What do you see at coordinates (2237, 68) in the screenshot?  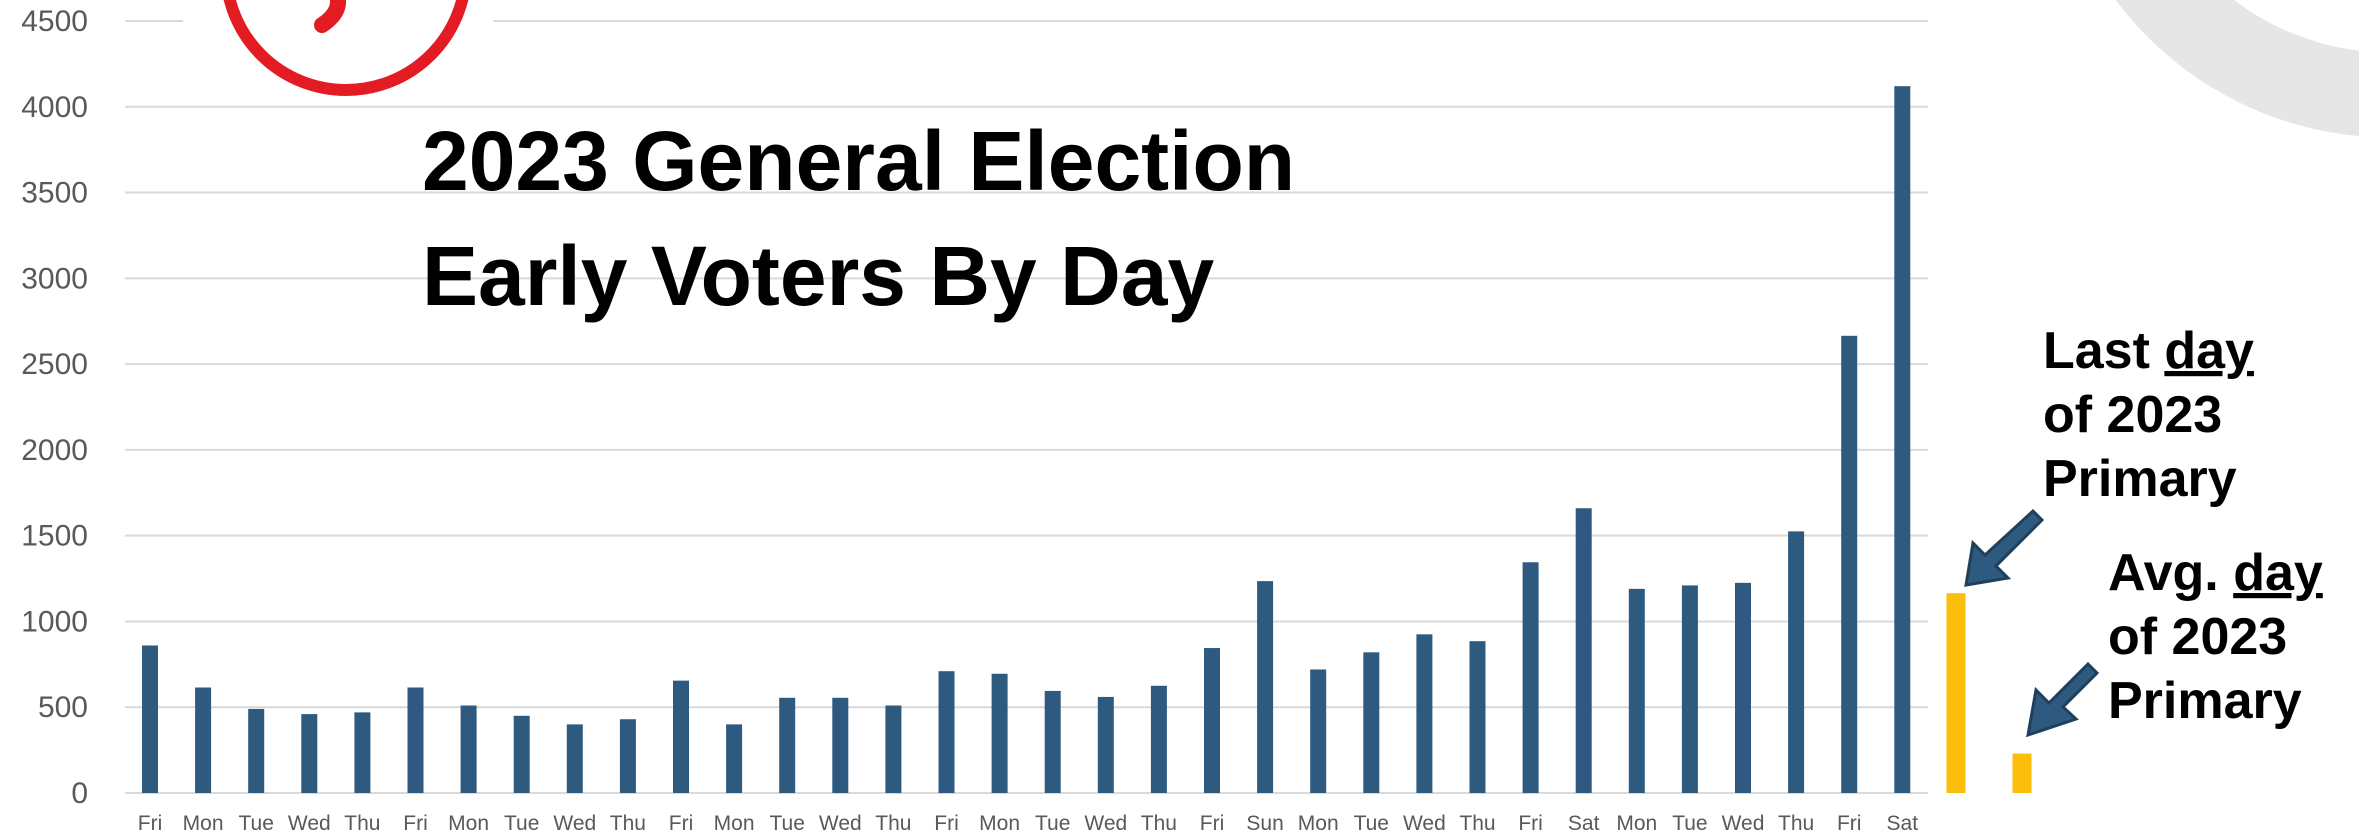 I see `watermark-arcs` at bounding box center [2237, 68].